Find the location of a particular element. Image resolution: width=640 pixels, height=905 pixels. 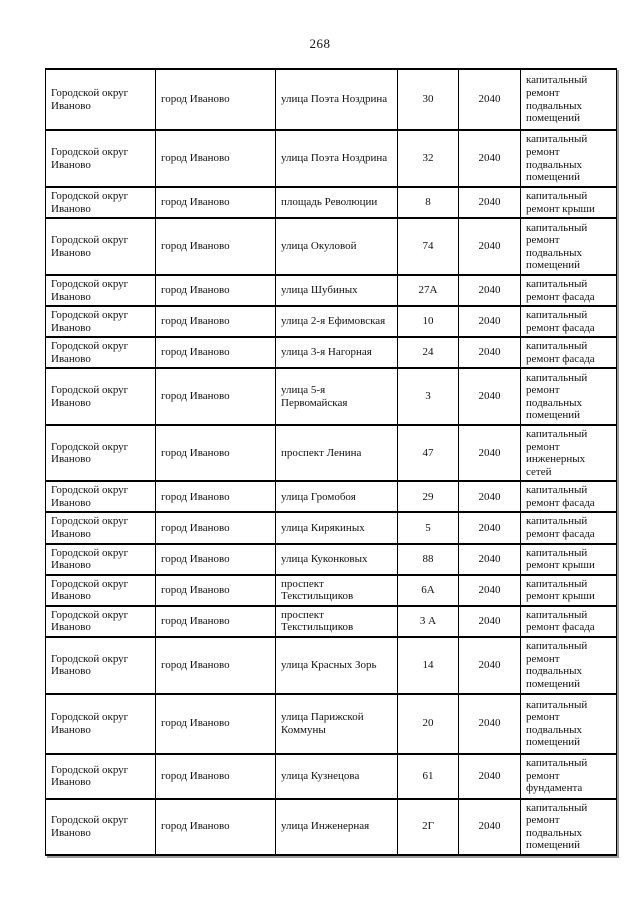

house-number-cell: 5 is located at coordinates (428, 528).